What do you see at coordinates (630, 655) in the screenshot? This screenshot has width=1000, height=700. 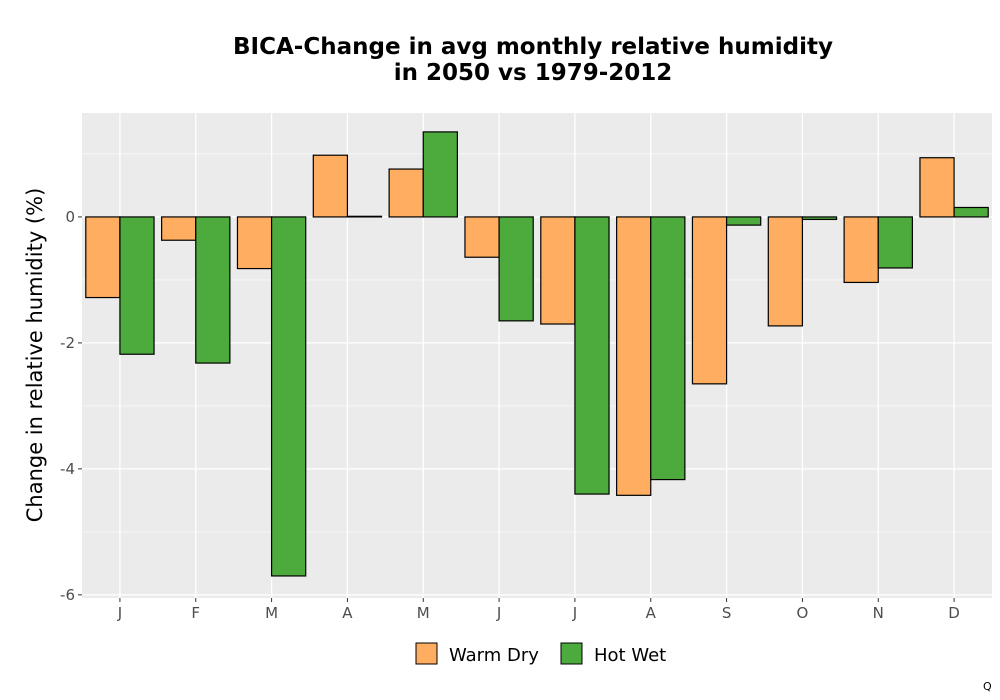 I see `legend-label-hot-wet: Hot Wet` at bounding box center [630, 655].